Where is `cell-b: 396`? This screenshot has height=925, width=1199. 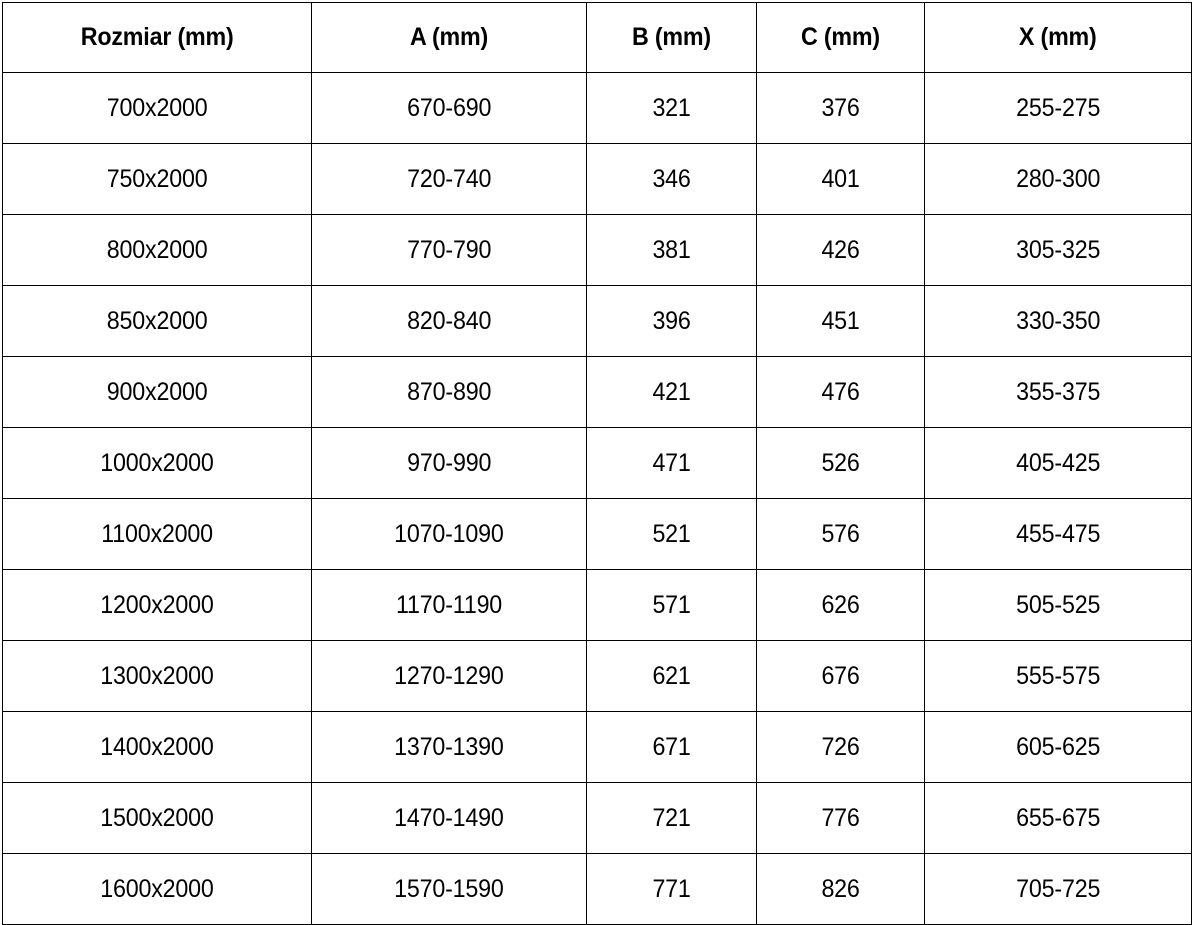 cell-b: 396 is located at coordinates (671, 321).